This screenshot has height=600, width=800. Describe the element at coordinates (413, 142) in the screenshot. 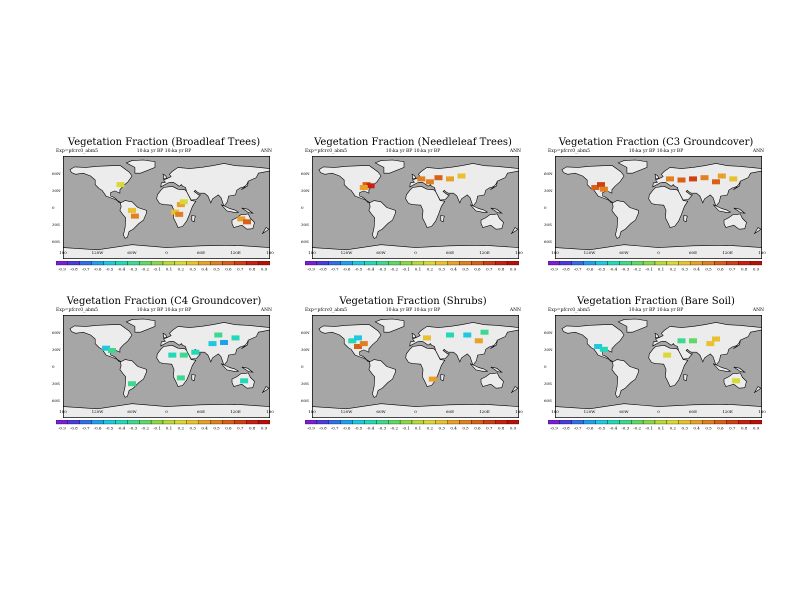

I see `panel-title: Vegetation Fraction (Needleleaf Trees)` at that location.